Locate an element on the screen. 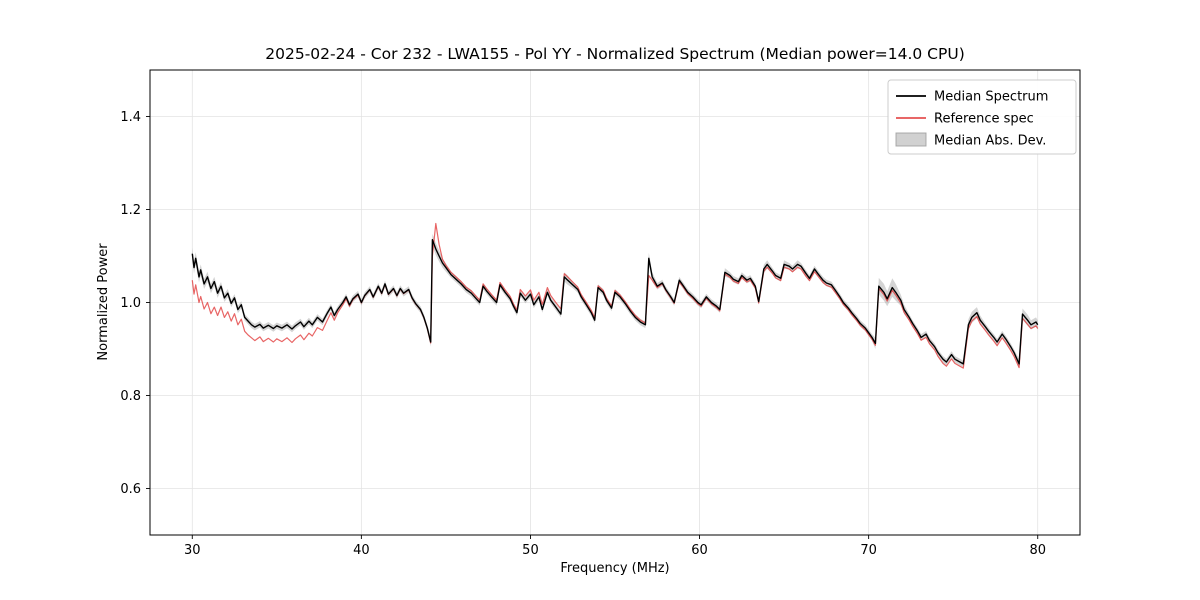  legend-box is located at coordinates (982, 117).